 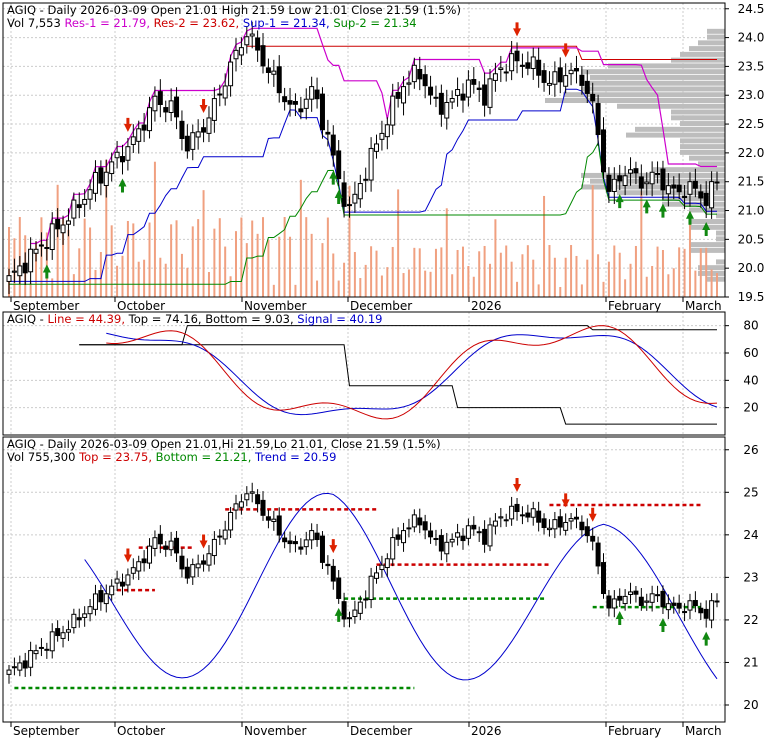 What do you see at coordinates (167, 319) in the screenshot?
I see `header-segment: Top = 74.16,` at bounding box center [167, 319].